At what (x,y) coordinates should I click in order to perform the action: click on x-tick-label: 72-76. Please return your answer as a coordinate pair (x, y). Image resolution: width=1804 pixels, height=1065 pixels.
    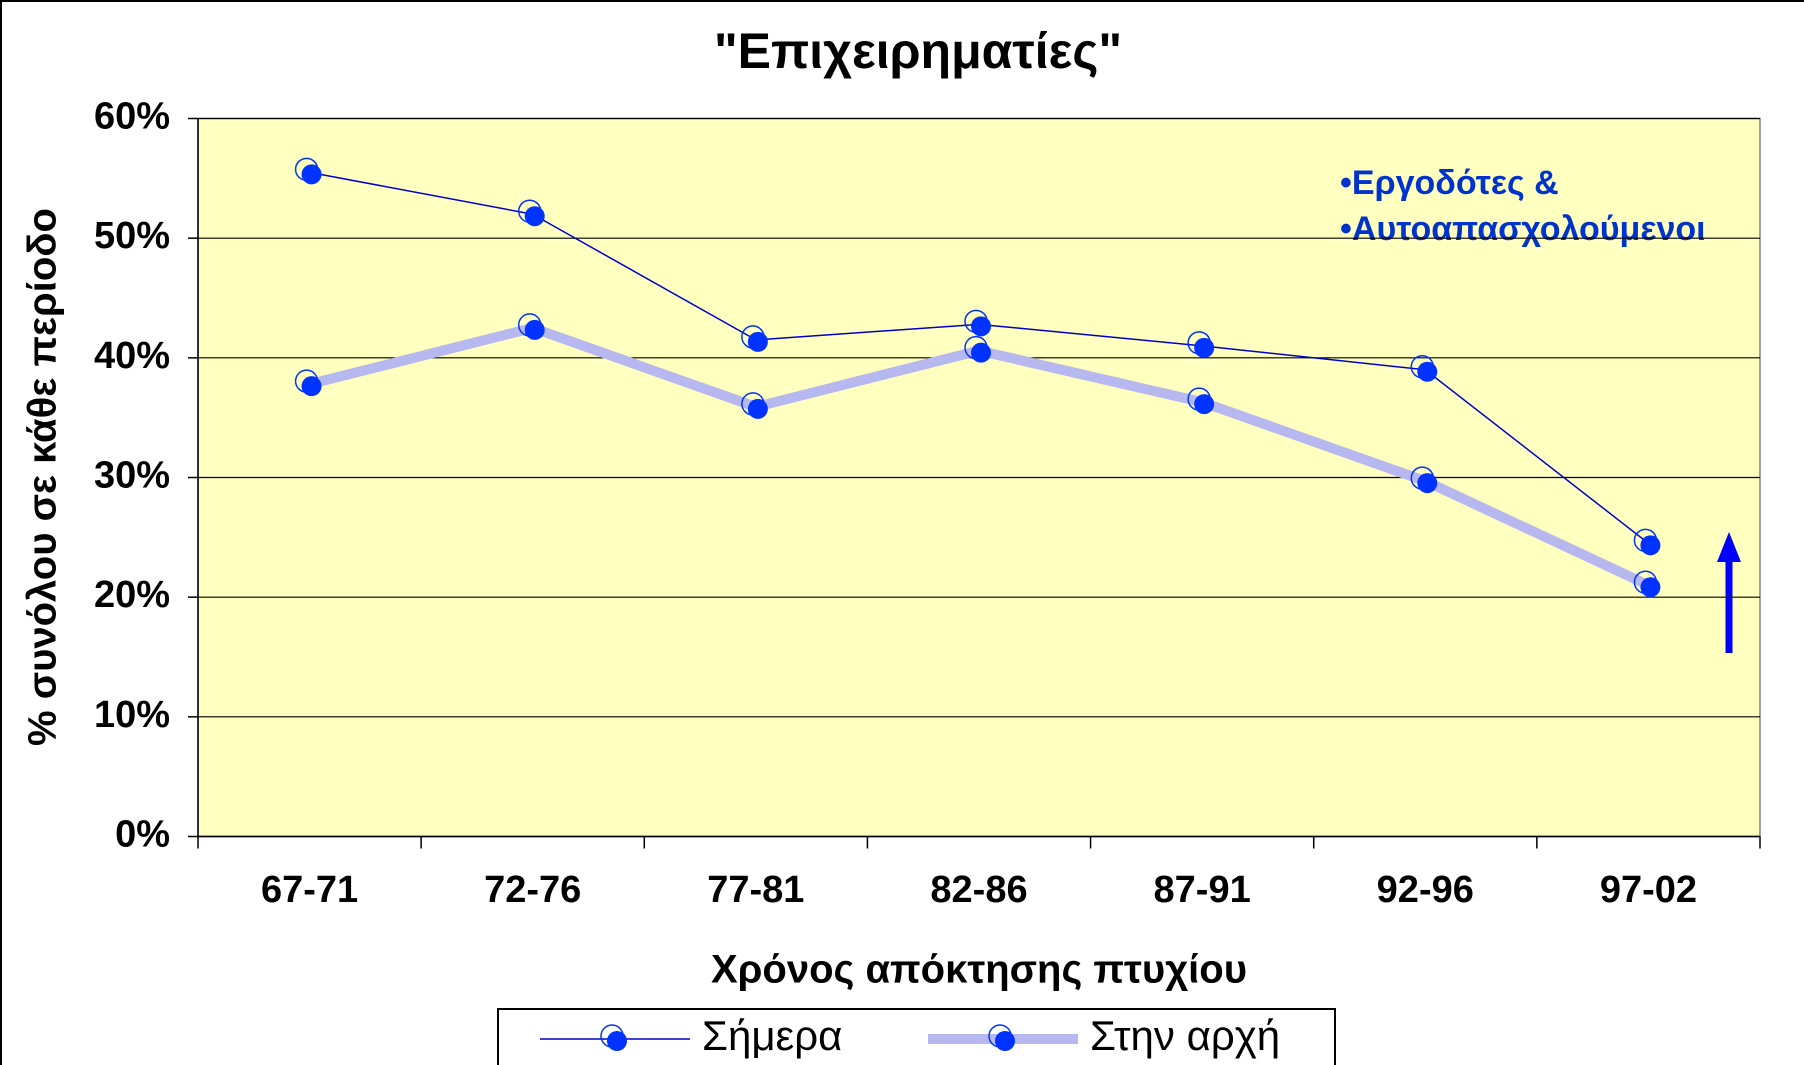
    Looking at the image, I should click on (532, 890).